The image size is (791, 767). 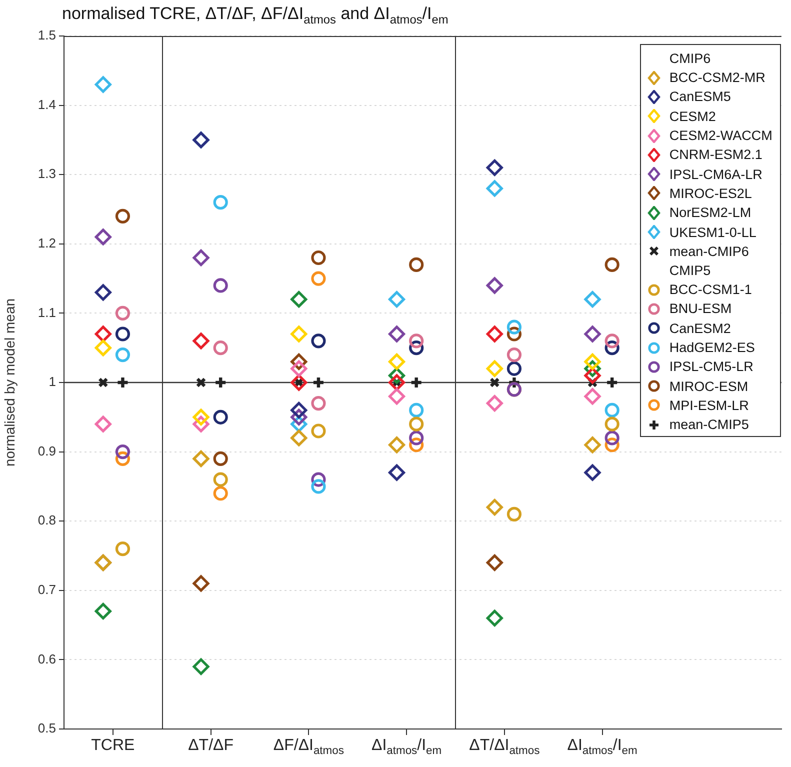 I want to click on y-tick-label: 0.7, so click(x=47, y=589).